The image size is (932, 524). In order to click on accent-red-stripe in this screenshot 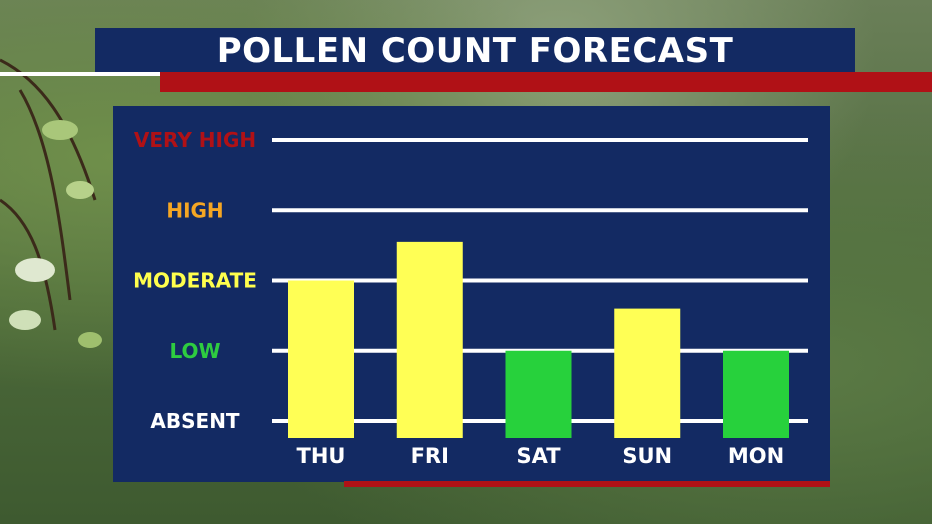, I will do `click(546, 82)`.